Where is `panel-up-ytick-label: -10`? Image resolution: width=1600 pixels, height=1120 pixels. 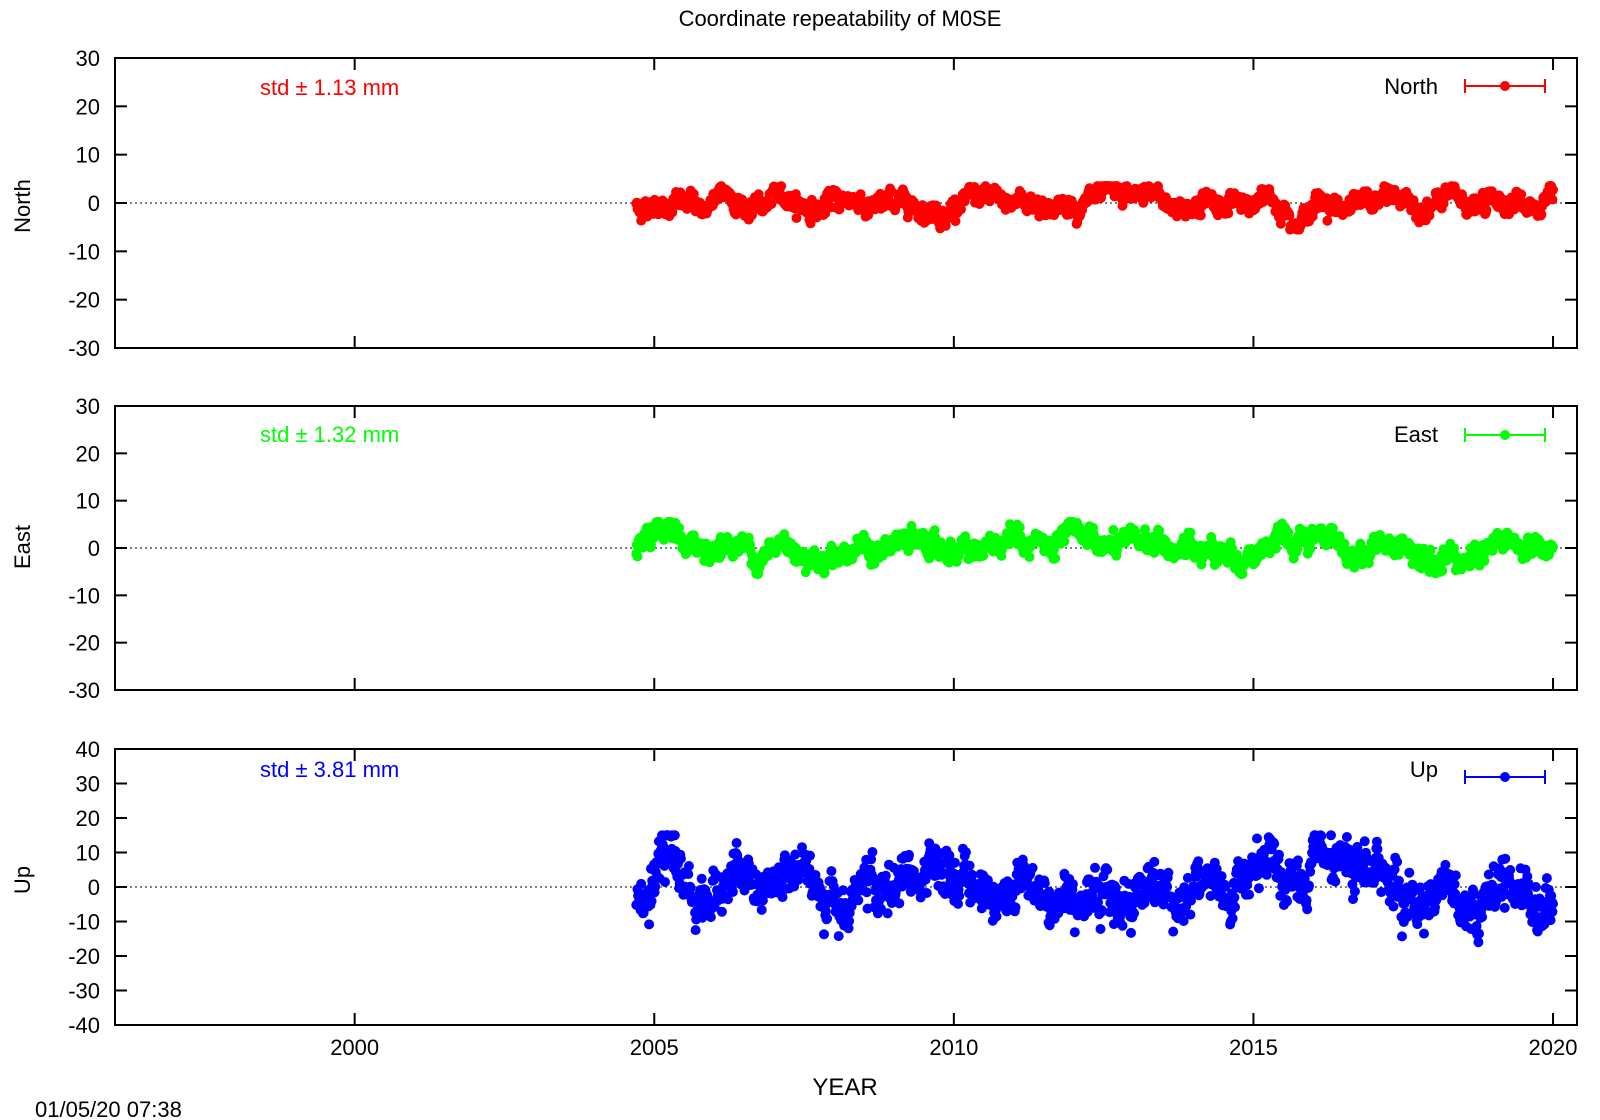
panel-up-ytick-label: -10 is located at coordinates (84, 922).